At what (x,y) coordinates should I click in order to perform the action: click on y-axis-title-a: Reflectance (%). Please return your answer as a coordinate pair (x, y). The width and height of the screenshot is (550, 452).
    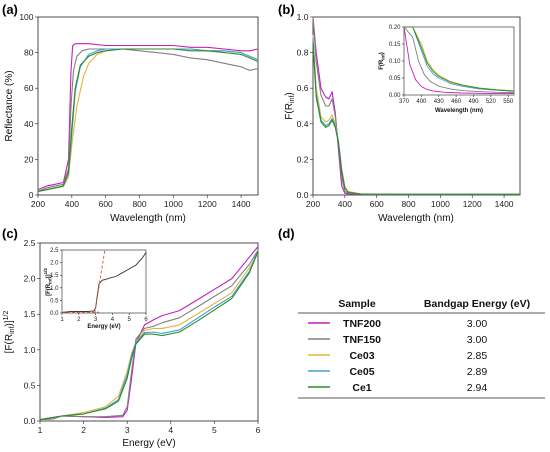
    Looking at the image, I should click on (9, 105).